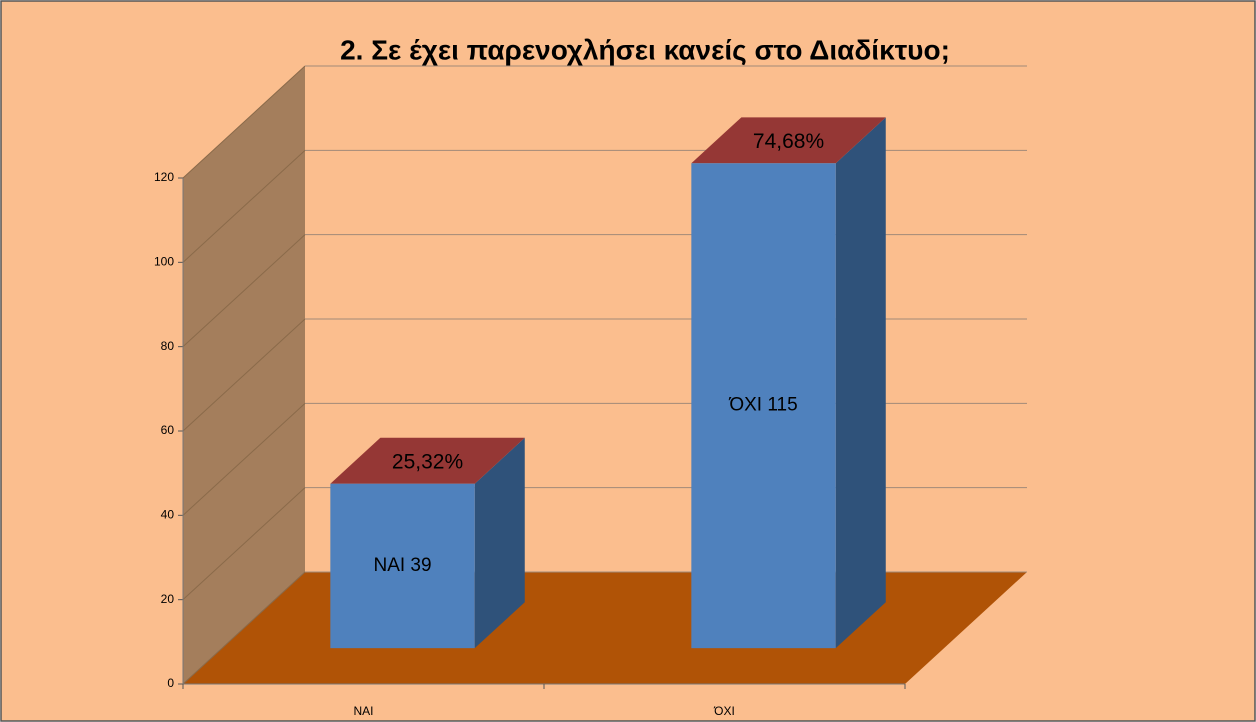  I want to click on y-tick-label: 100, so click(164, 262).